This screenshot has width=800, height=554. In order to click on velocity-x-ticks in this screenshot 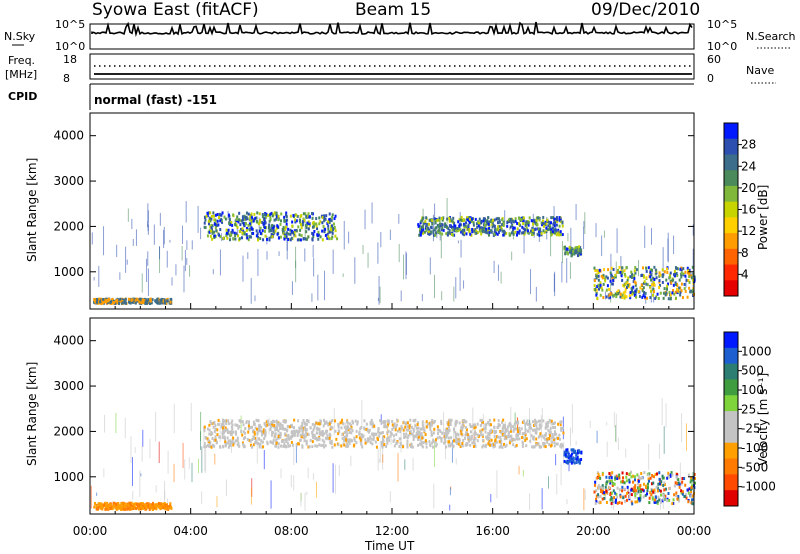, I will do `click(392, 511)`.